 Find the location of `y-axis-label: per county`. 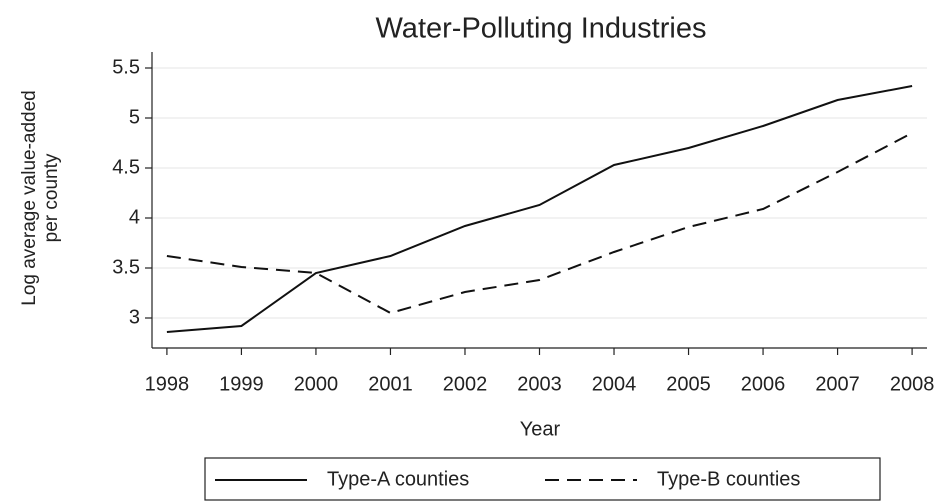

y-axis-label: per county is located at coordinates (51, 197).